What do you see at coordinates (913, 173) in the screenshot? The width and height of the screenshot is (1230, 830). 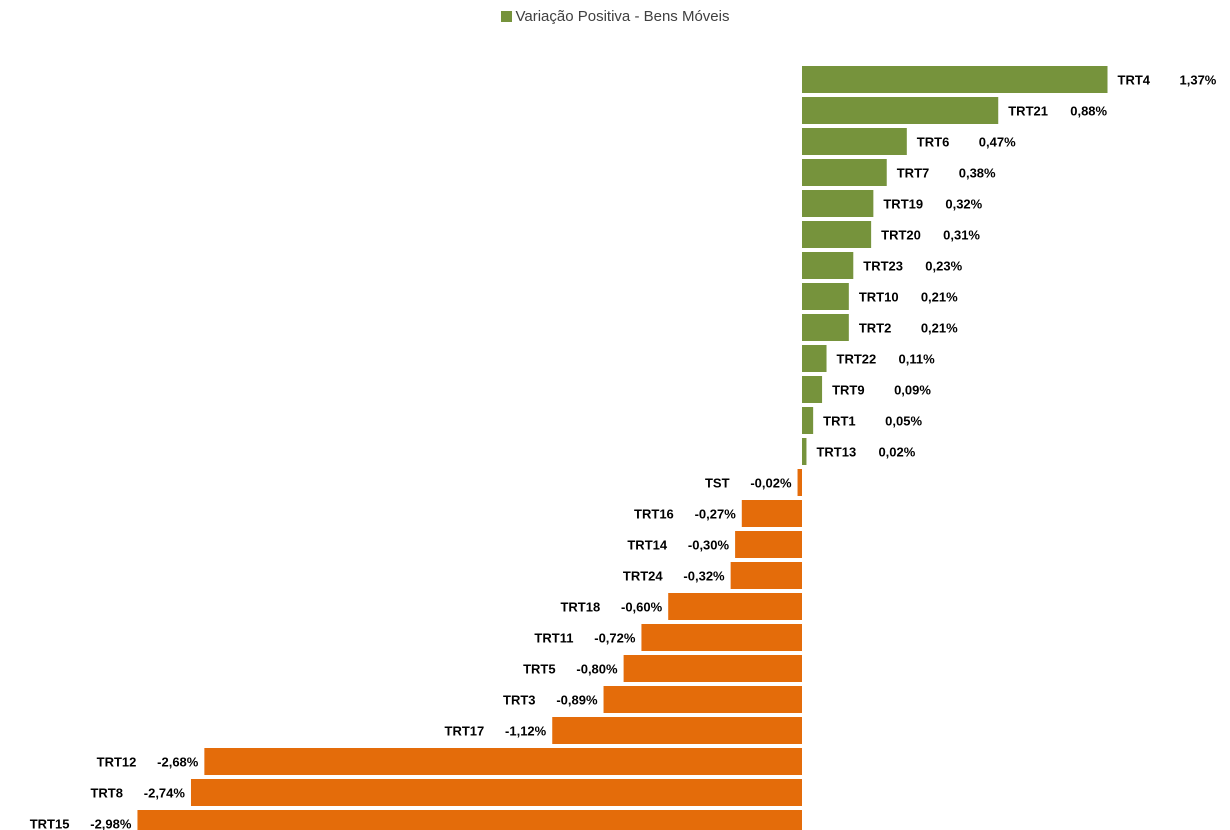 I see `category-label-trt7: TRT7` at bounding box center [913, 173].